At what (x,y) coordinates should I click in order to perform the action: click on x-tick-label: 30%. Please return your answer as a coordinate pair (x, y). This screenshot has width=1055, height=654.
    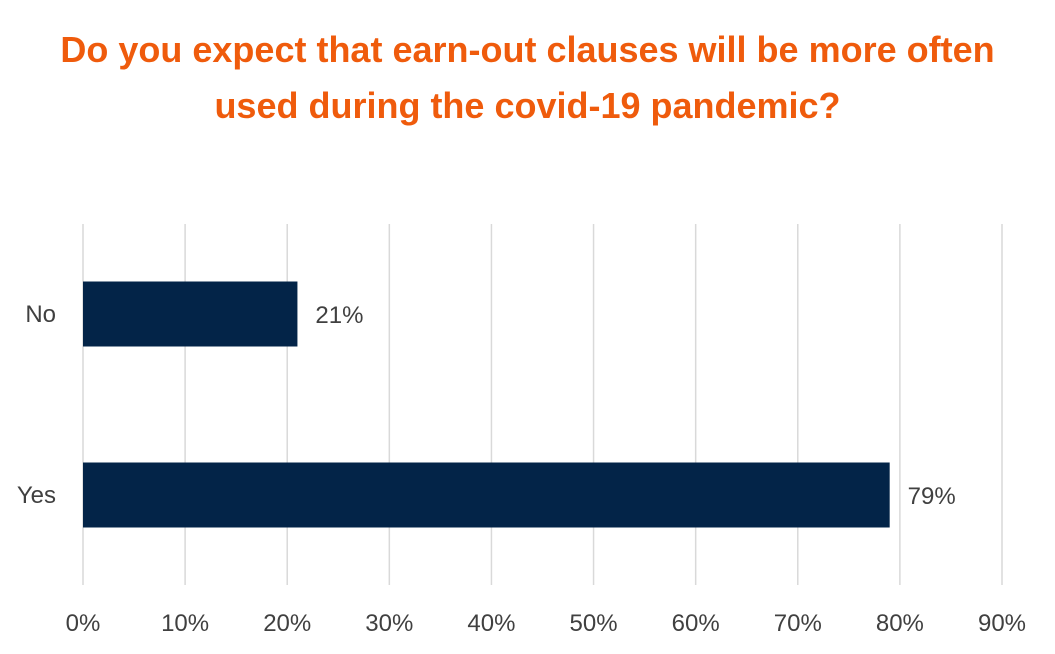
    Looking at the image, I should click on (389, 623).